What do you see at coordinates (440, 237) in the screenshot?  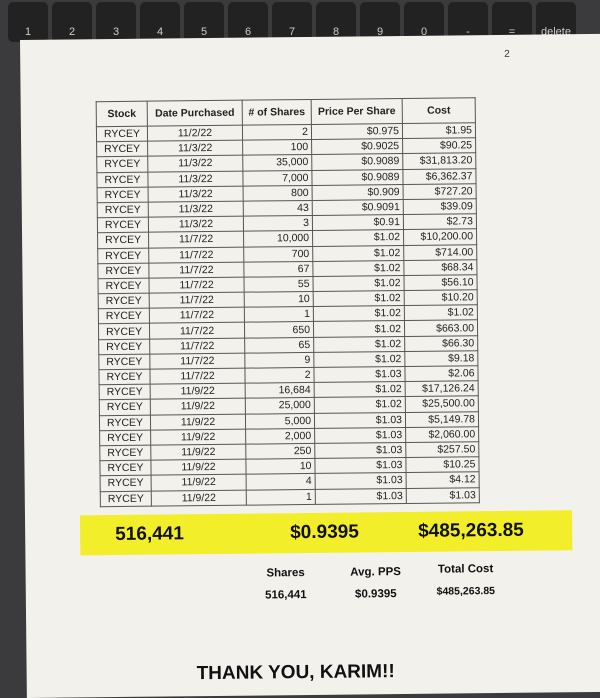 I see `table-cell: $10,200.00` at bounding box center [440, 237].